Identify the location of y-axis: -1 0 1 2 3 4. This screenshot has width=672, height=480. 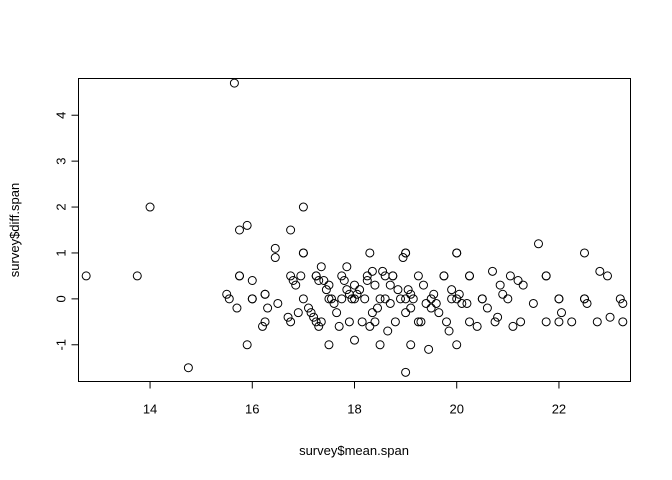
(66, 231).